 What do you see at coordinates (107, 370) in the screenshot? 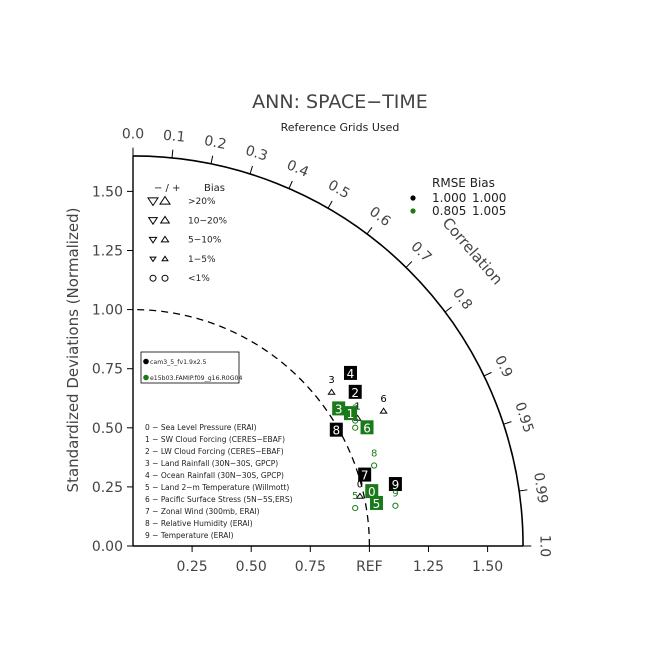
I see `y-tick-label: 0.75` at bounding box center [107, 370].